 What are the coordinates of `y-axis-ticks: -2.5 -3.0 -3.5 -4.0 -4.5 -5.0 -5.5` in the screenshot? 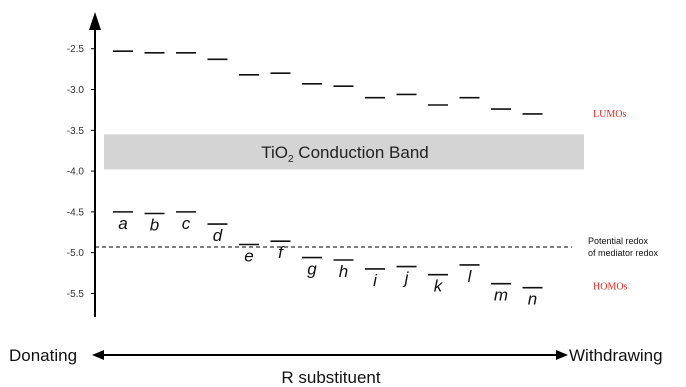 It's located at (81, 172).